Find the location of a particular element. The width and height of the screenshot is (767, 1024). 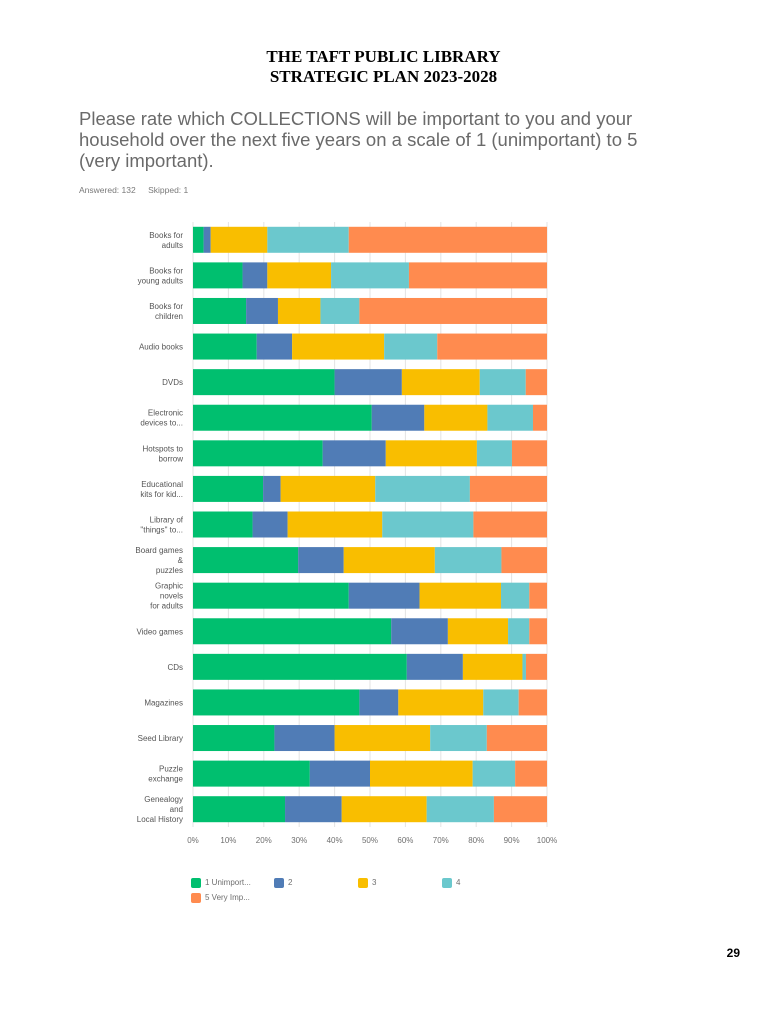

answered-count: Answered: 132 is located at coordinates (107, 190).